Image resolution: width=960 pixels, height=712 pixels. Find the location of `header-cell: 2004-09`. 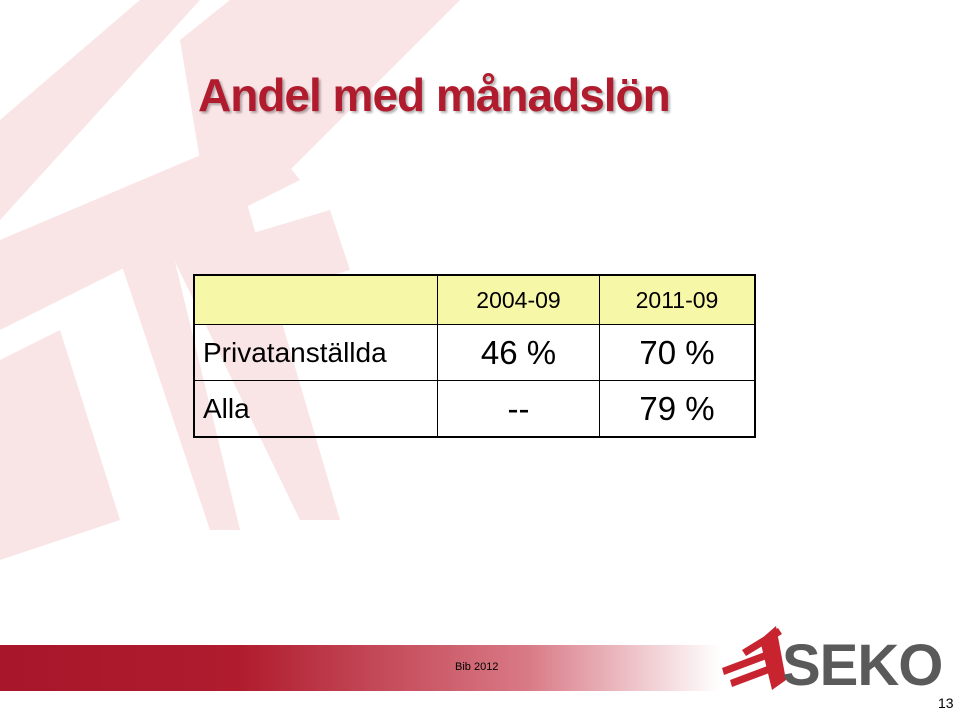

header-cell: 2004-09 is located at coordinates (518, 299).